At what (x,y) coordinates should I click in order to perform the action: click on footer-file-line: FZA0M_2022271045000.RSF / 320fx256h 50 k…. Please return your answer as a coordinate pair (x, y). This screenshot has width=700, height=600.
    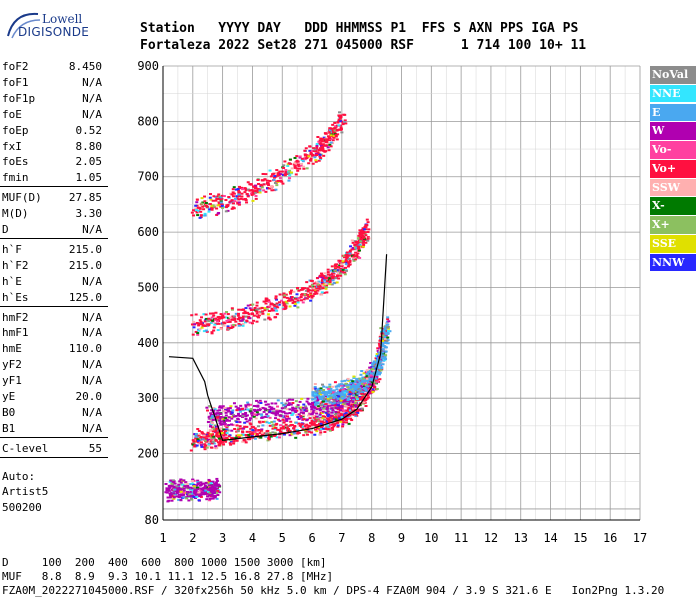
    Looking at the image, I should click on (333, 590).